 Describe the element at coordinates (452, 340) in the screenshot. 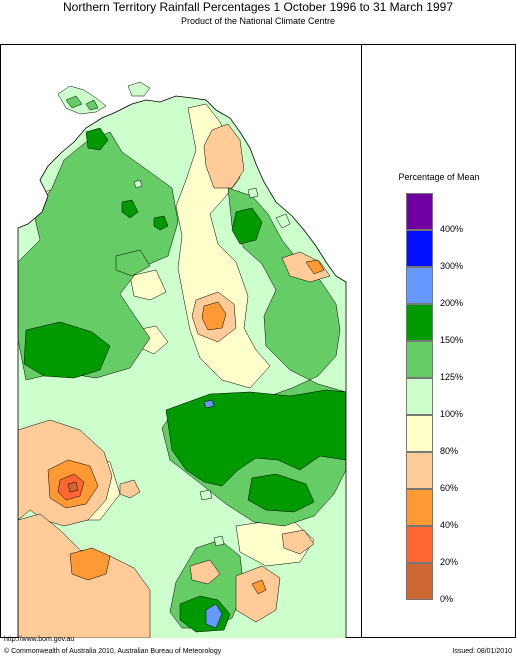

I see `legend-tick-label: 150%` at that location.